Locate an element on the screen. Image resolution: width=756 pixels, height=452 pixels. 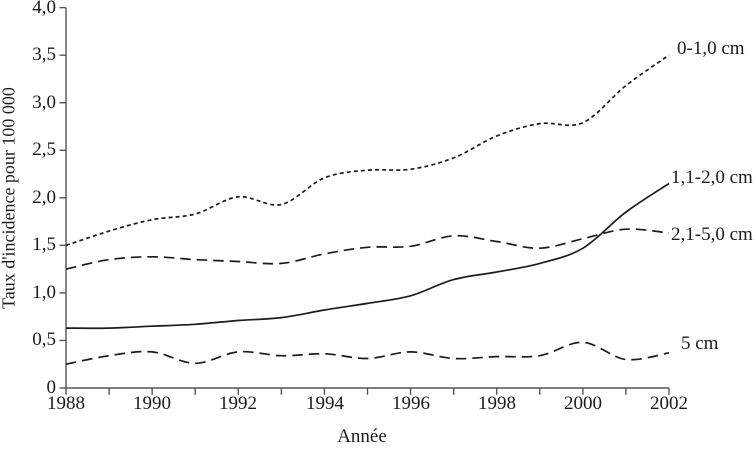
y-tick-label: 4,0 is located at coordinates (44, 9).